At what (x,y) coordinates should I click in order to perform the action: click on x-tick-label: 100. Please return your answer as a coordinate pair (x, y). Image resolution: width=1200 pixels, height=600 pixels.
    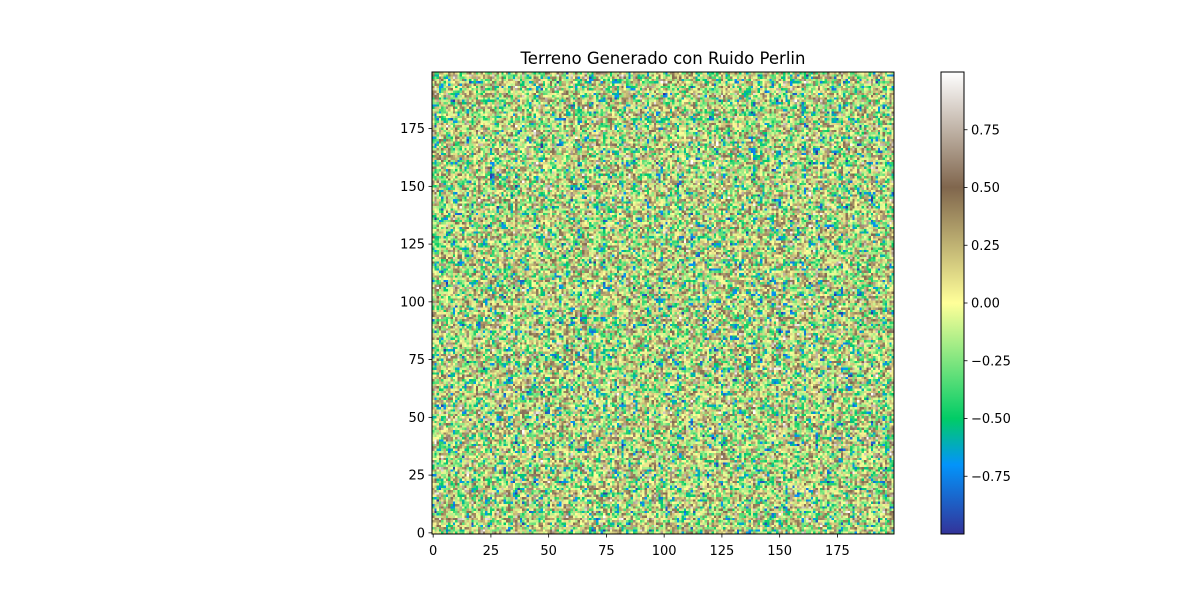
    Looking at the image, I should click on (664, 551).